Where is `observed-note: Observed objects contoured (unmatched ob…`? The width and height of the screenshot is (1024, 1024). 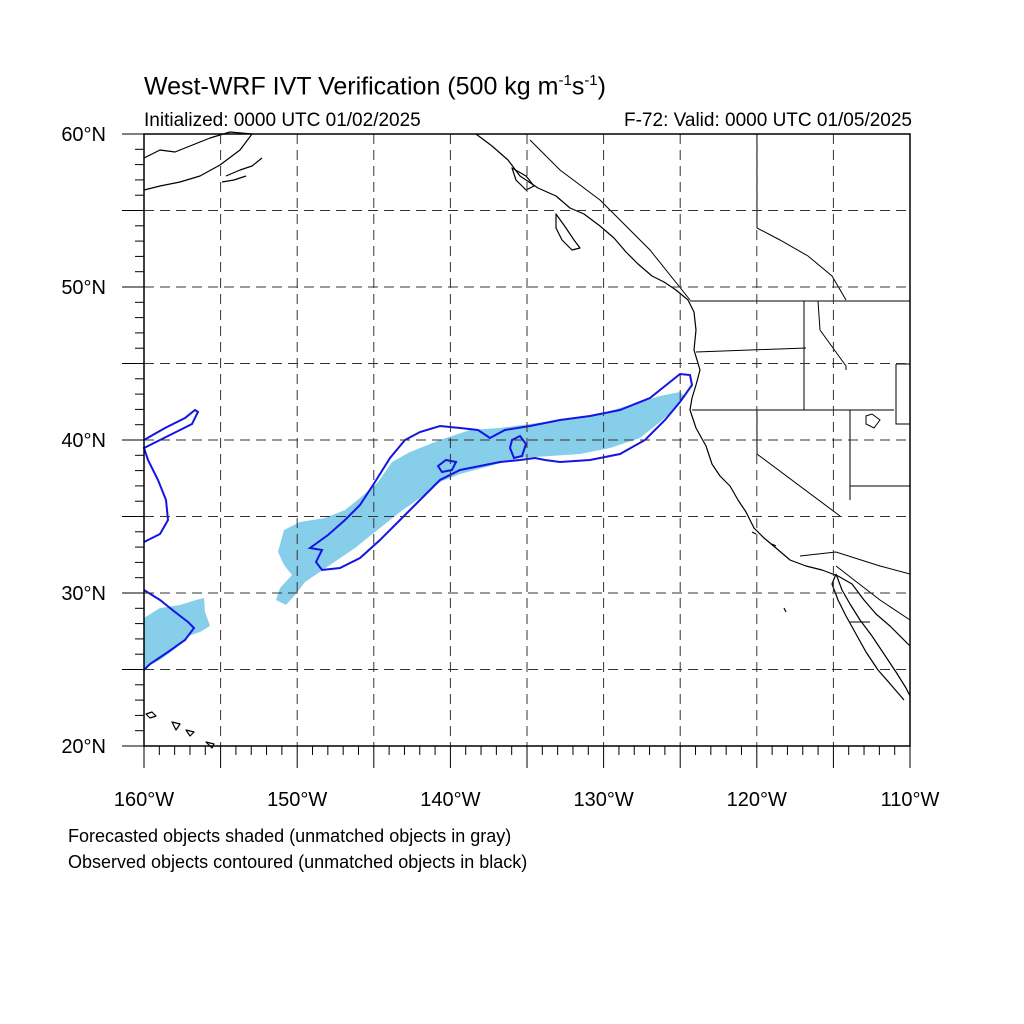
observed-note: Observed objects contoured (unmatched ob… is located at coordinates (298, 862).